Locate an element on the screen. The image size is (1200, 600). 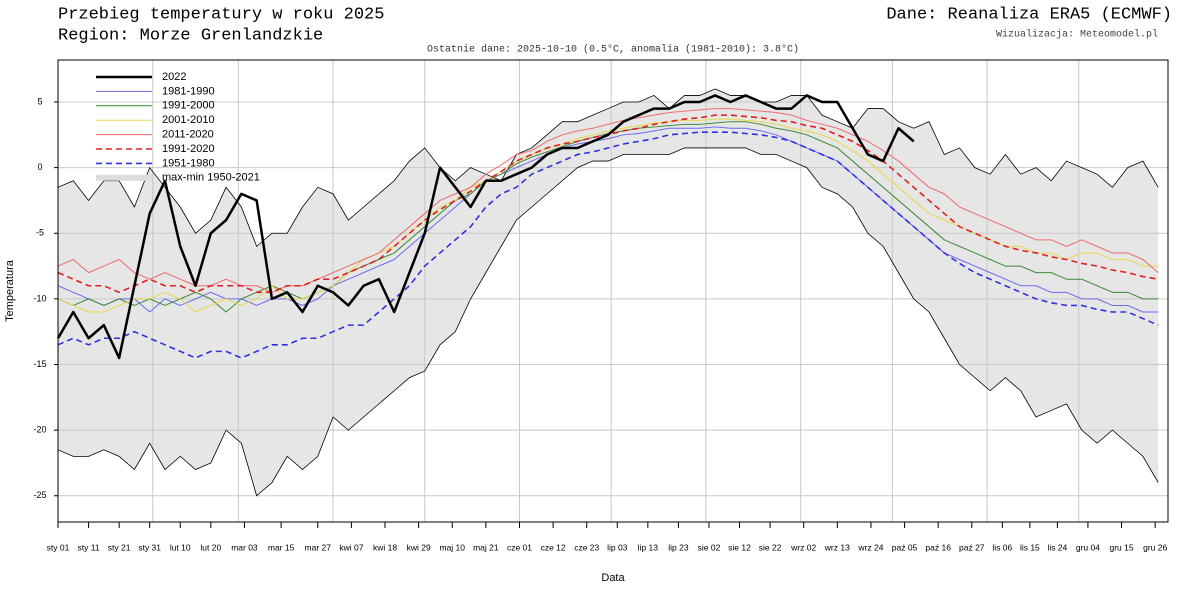
legend-label: 2011-2020 is located at coordinates (188, 135).